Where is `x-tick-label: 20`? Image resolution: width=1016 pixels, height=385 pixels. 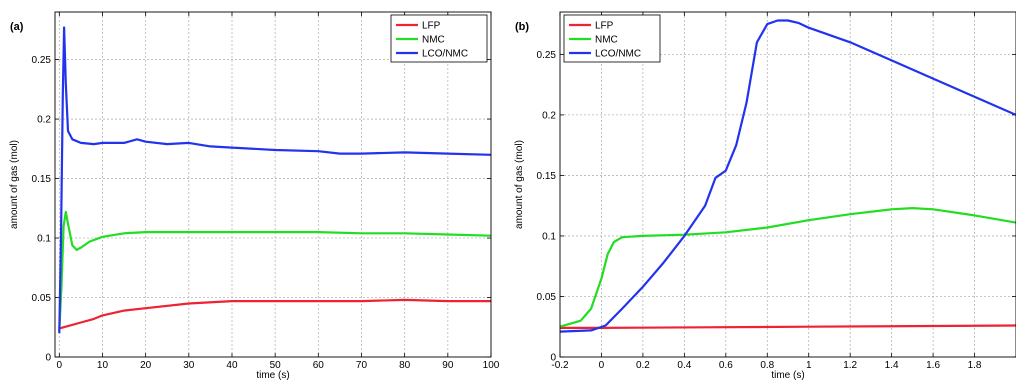 x-tick-label: 20 is located at coordinates (146, 365).